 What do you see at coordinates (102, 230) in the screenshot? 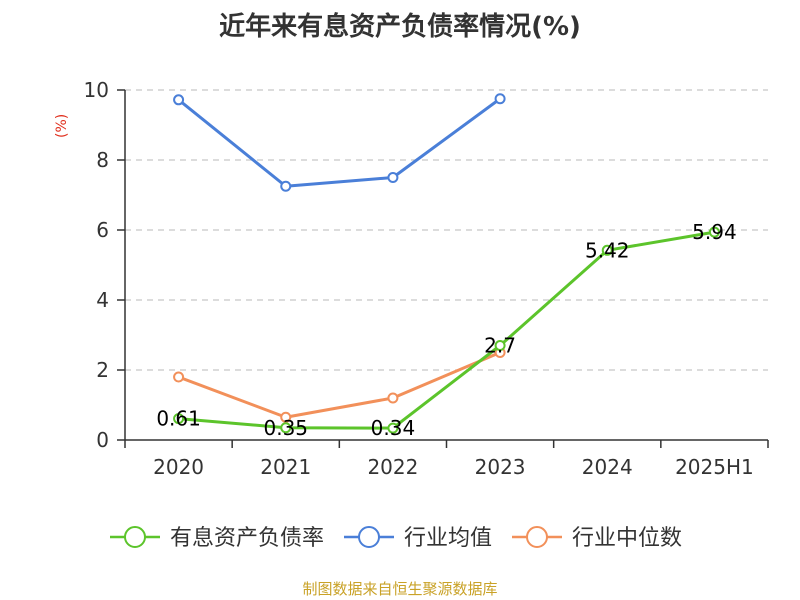
I see `y-tick-label: 6` at bounding box center [102, 230].